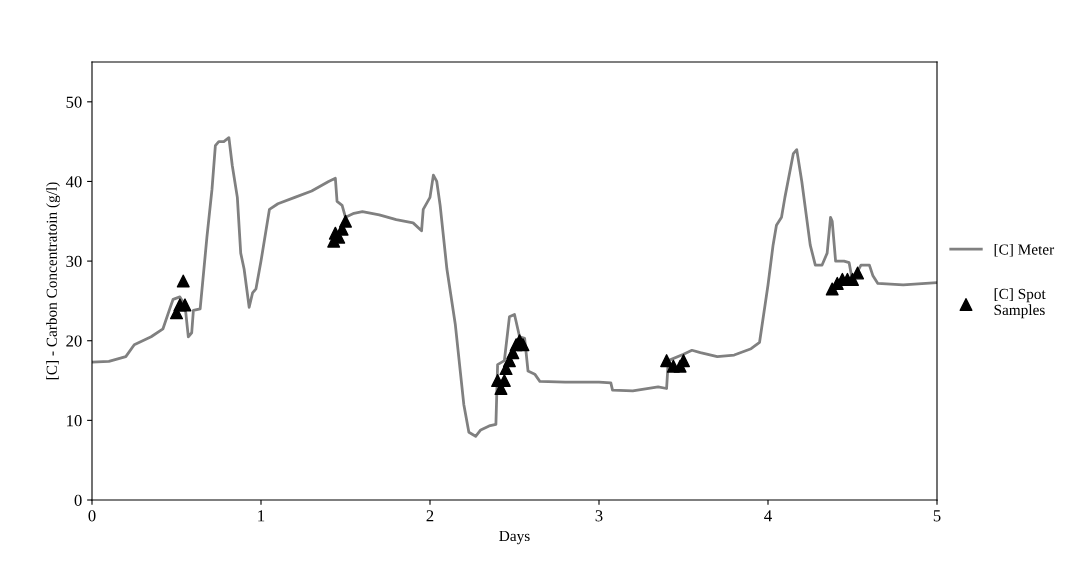 The height and width of the screenshot is (562, 1088). I want to click on legend-label: [C] Meter, so click(1024, 250).